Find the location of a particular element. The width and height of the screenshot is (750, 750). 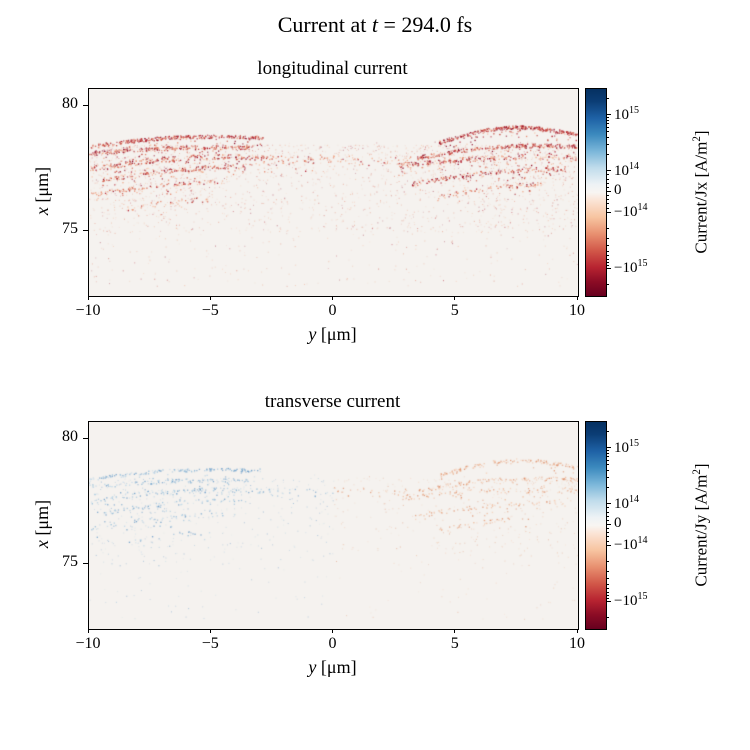

colorbar-gradient is located at coordinates (596, 525).